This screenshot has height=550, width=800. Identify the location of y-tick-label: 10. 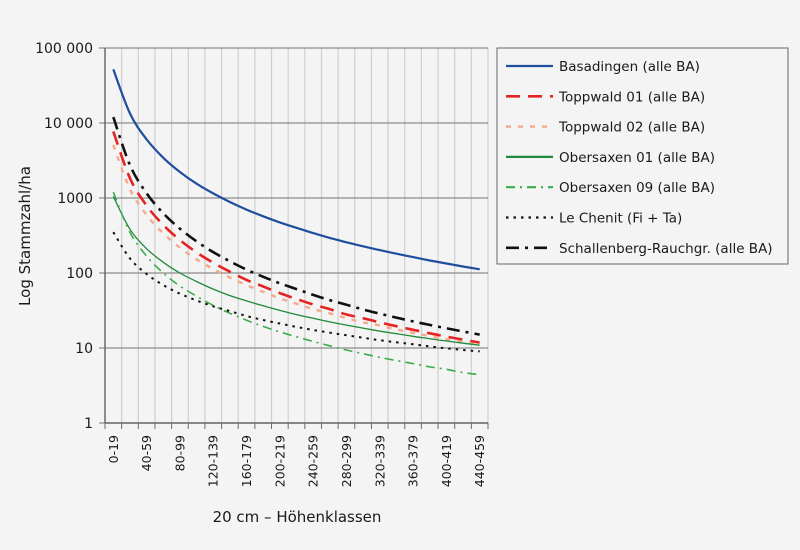
(84, 349).